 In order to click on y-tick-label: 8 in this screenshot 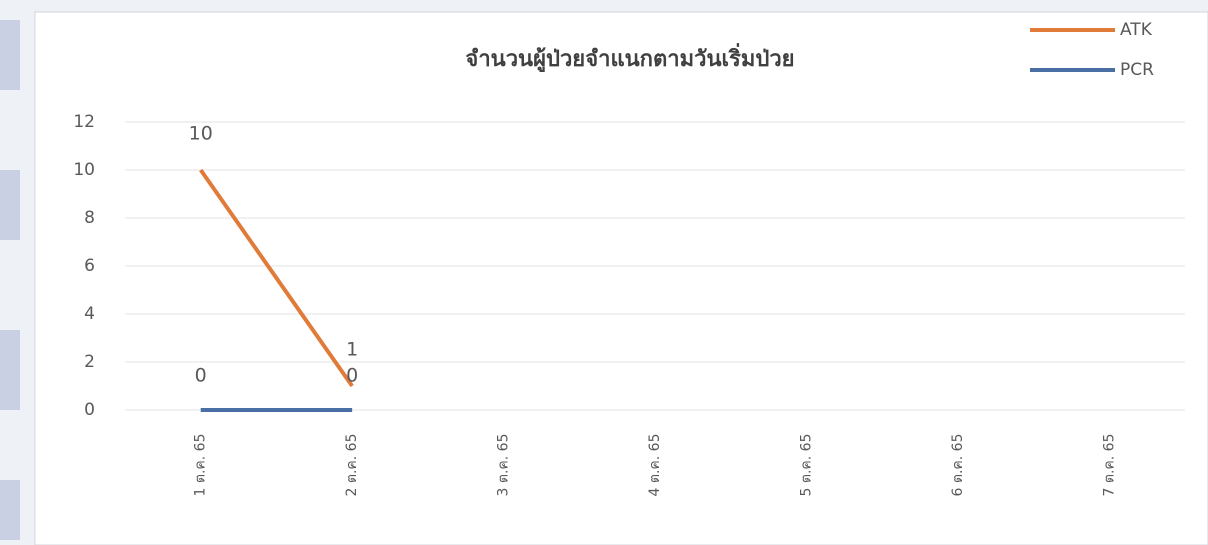, I will do `click(89, 218)`.